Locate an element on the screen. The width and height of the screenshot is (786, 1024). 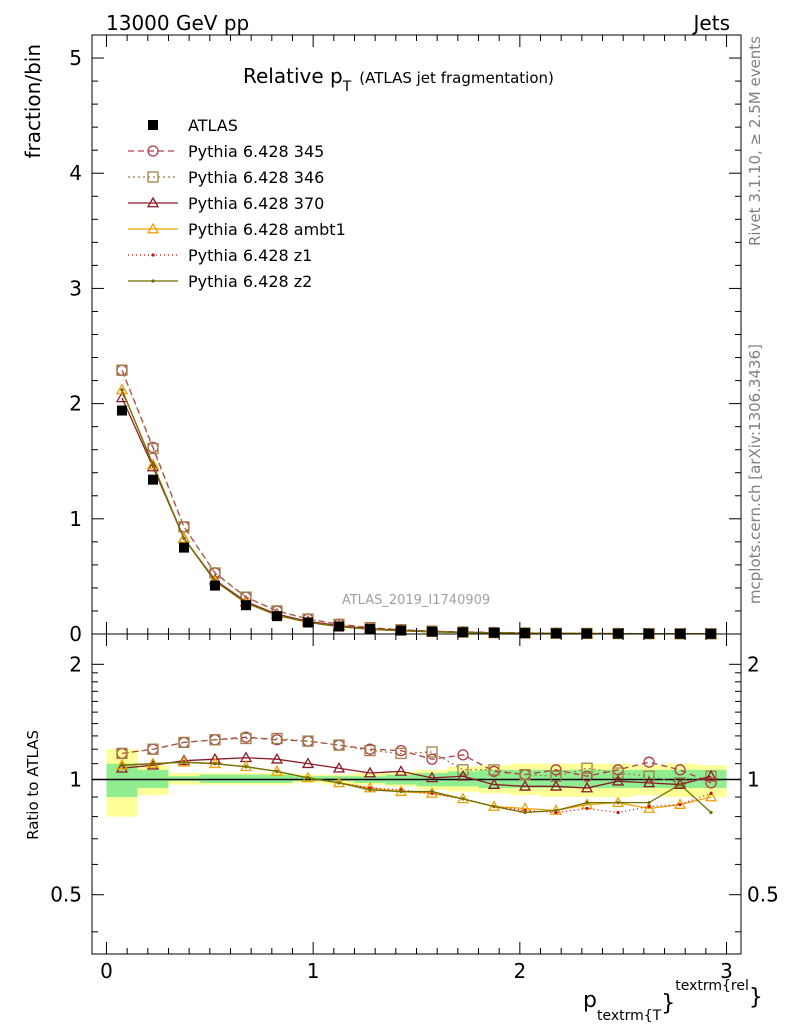
y-tick-label-ratio-left: 2 is located at coordinates (75, 664).